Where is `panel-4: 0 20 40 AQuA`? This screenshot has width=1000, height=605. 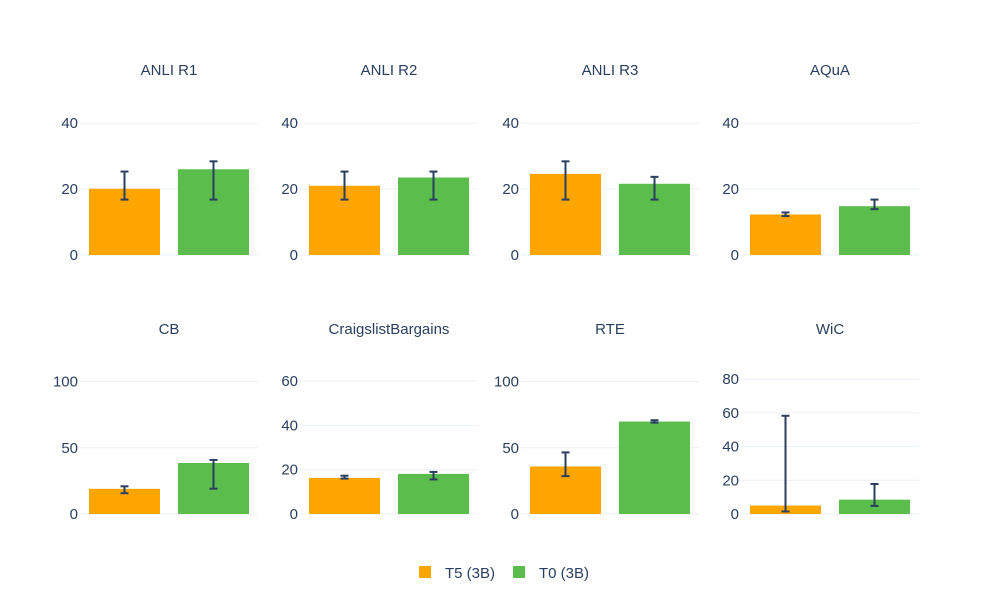 panel-4: 0 20 40 AQuA is located at coordinates (820, 163).